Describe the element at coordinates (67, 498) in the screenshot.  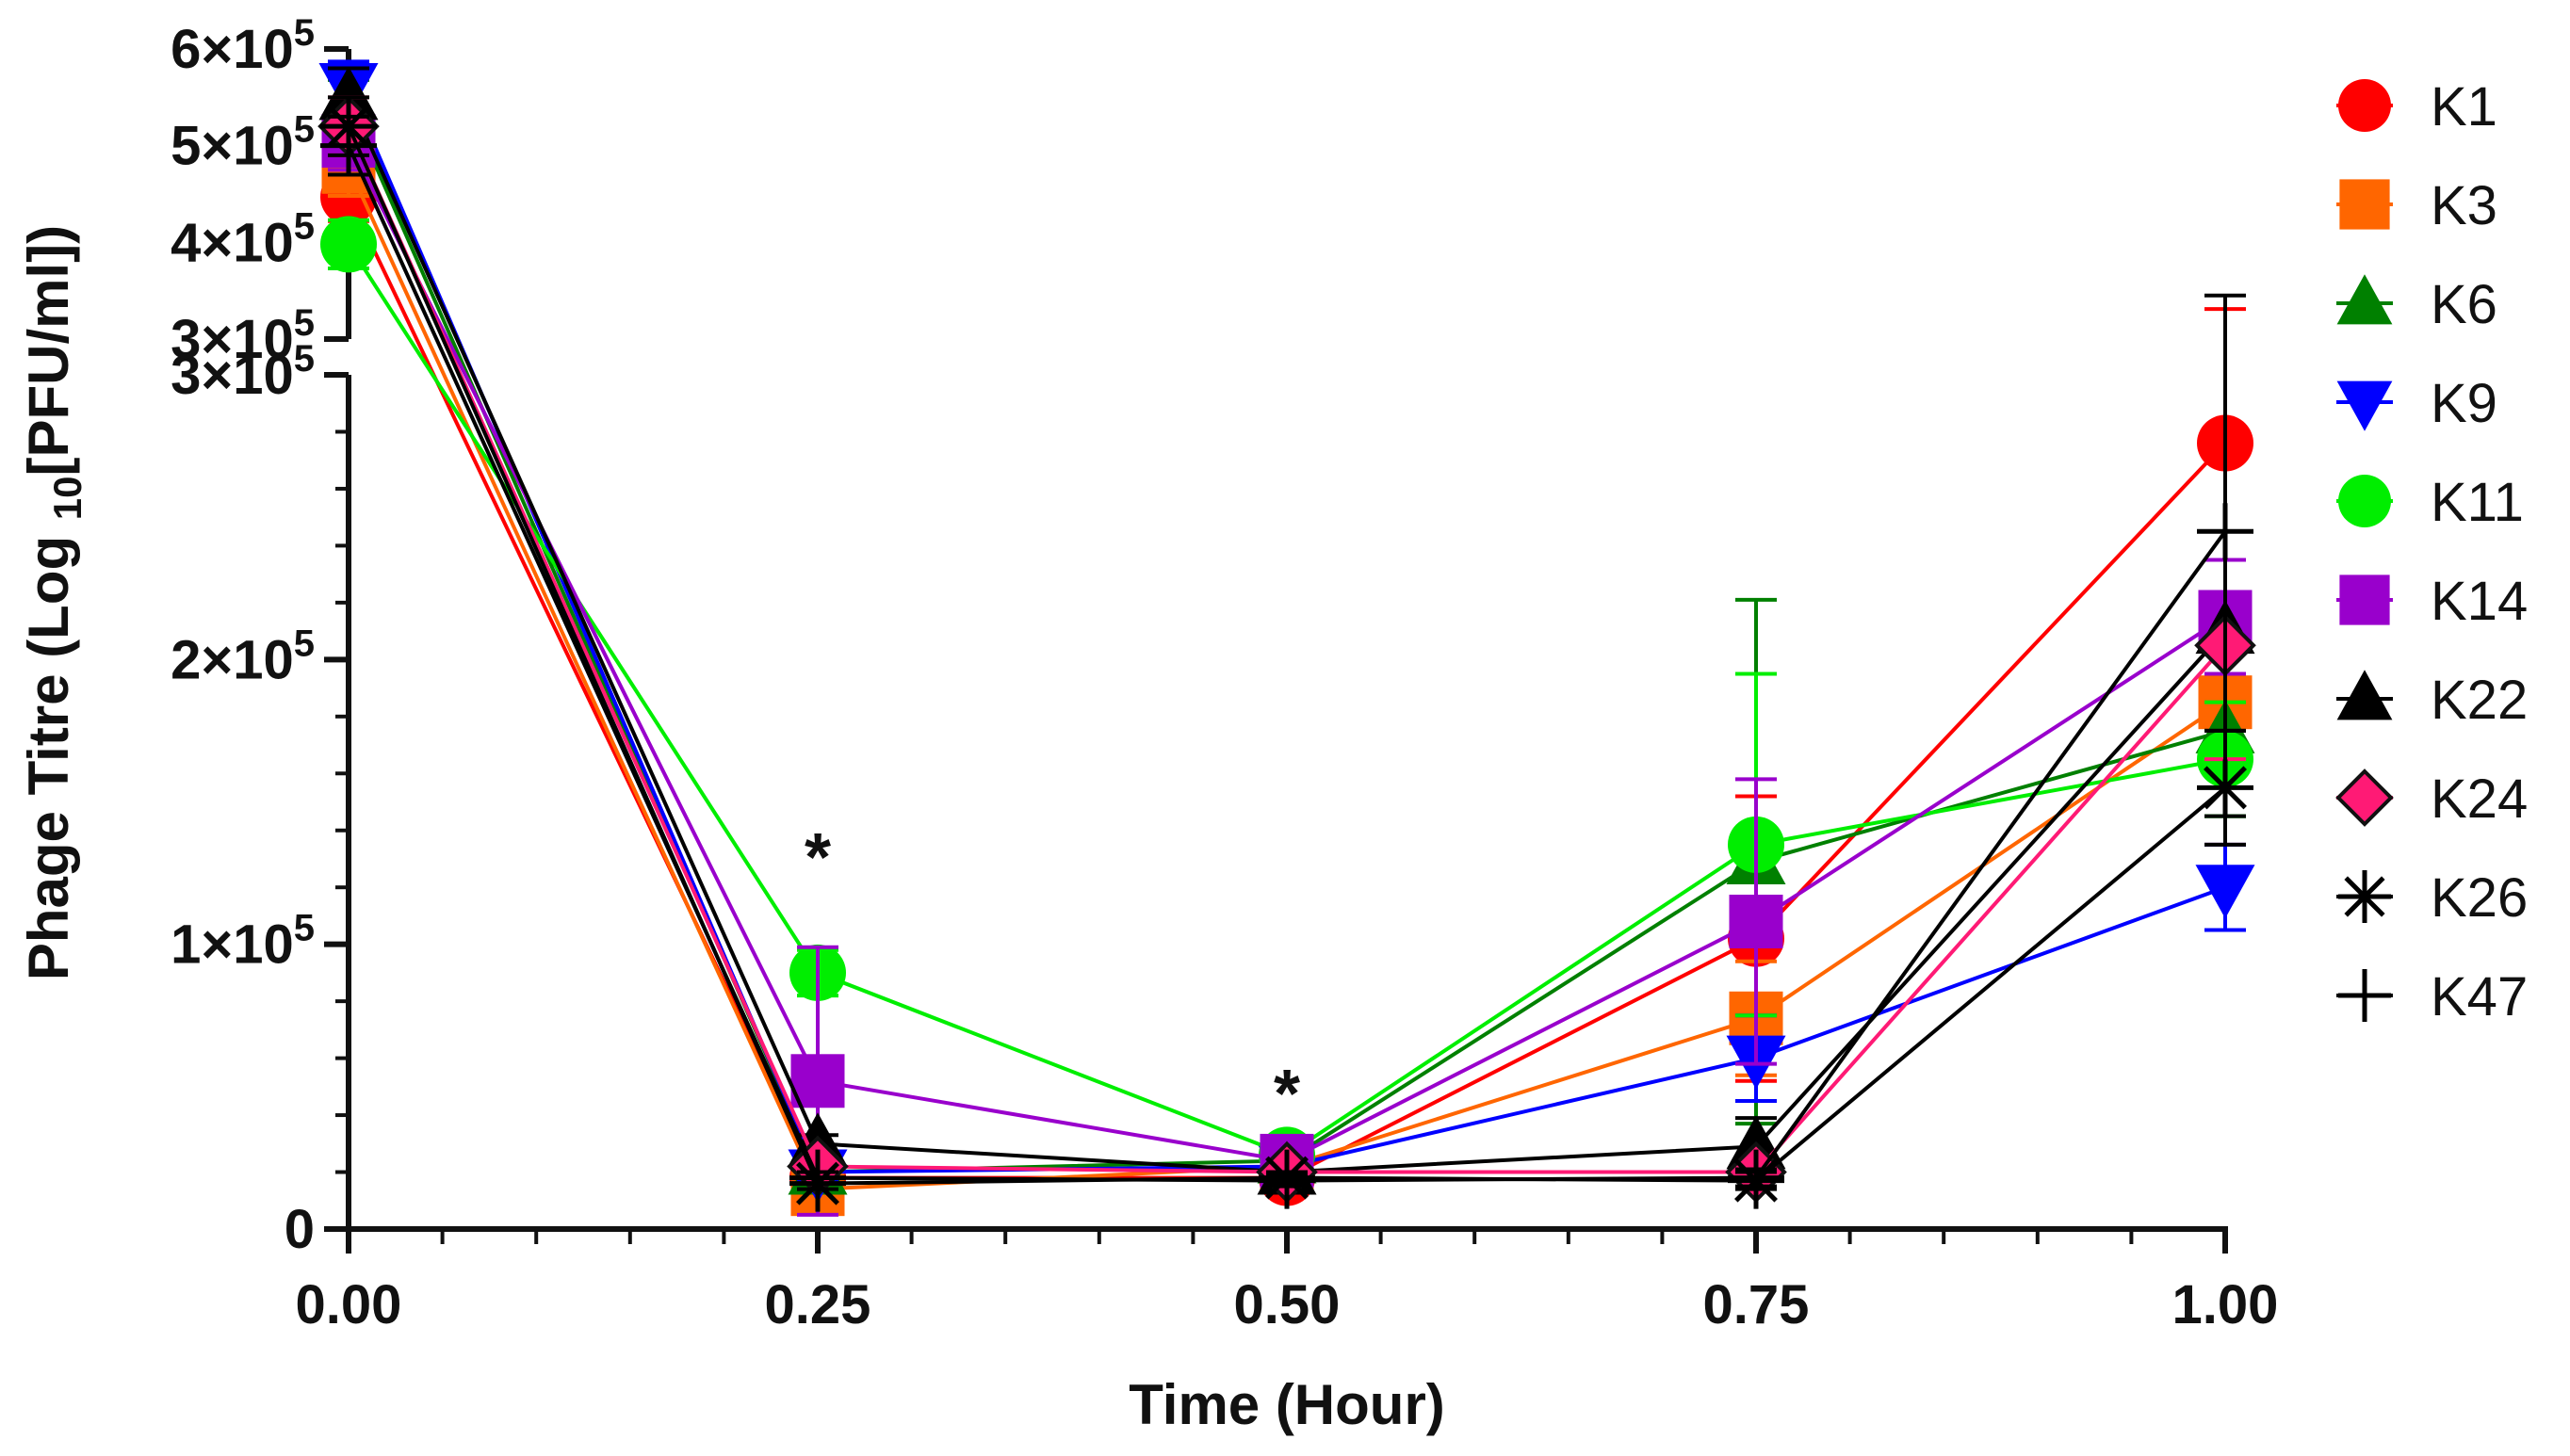
I see `y-title-subscript: 10` at that location.